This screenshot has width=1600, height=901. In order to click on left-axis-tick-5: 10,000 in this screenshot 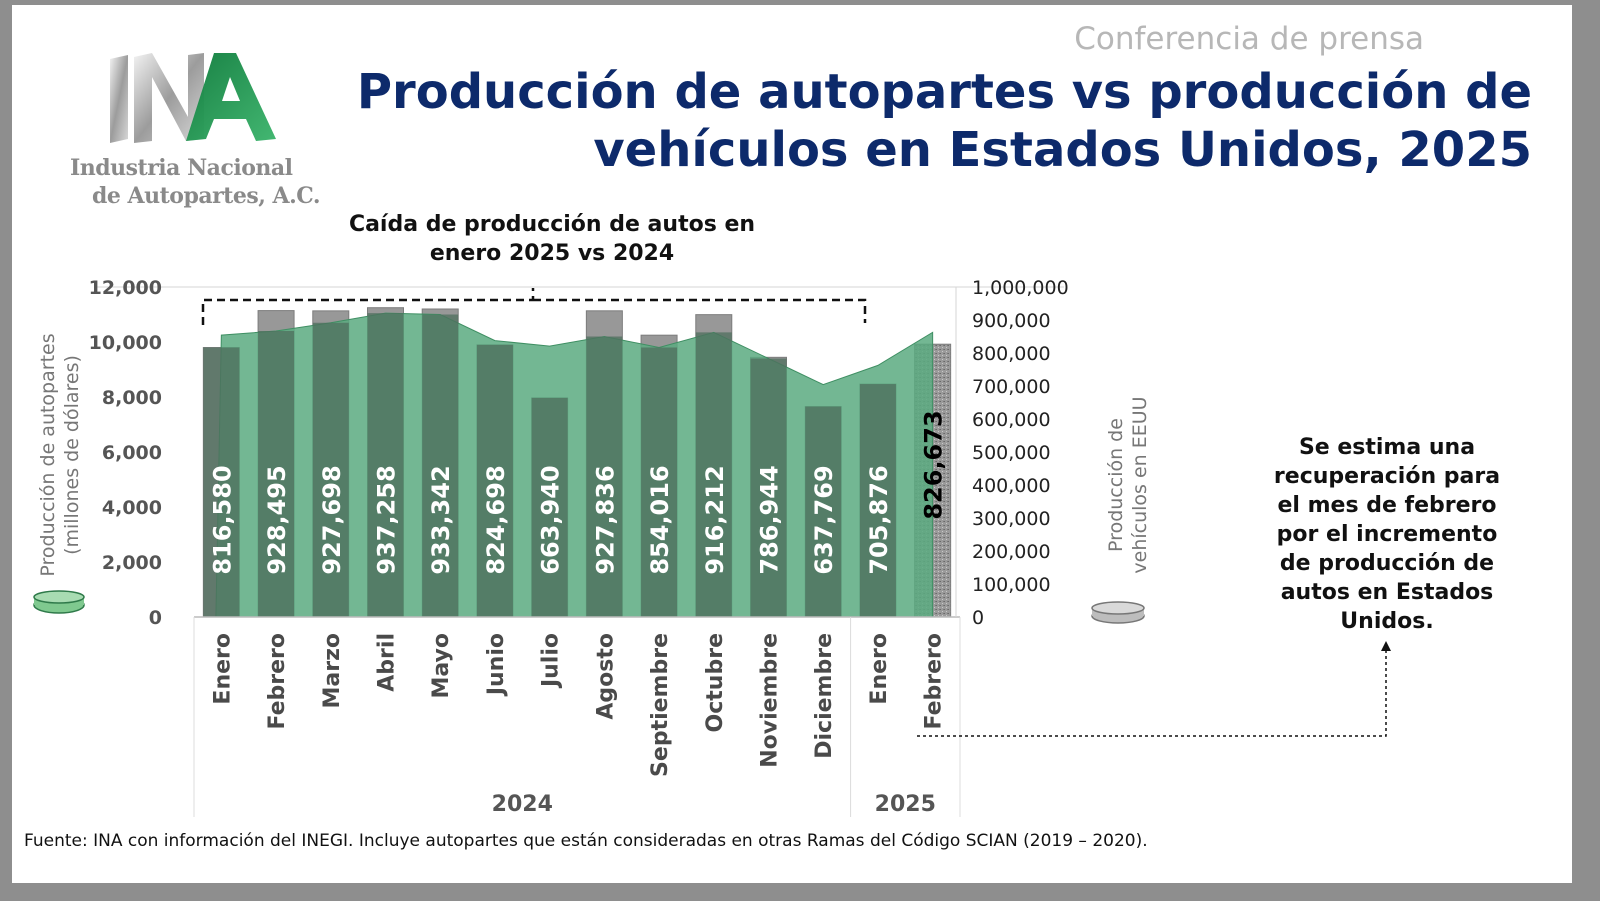, I will do `click(125, 343)`.